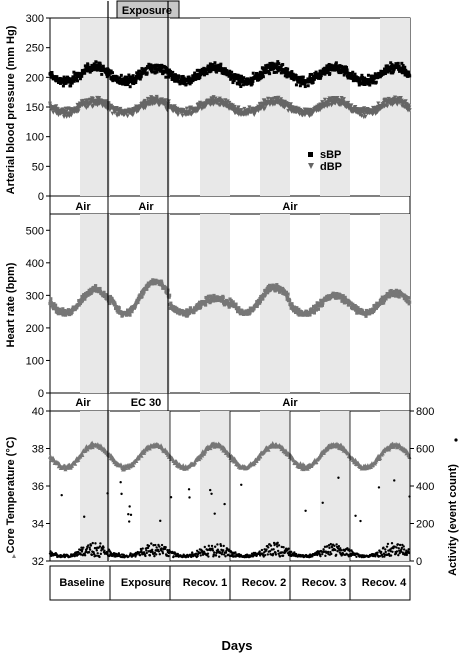  I want to click on y-right-tick-label: 800, so click(425, 412).